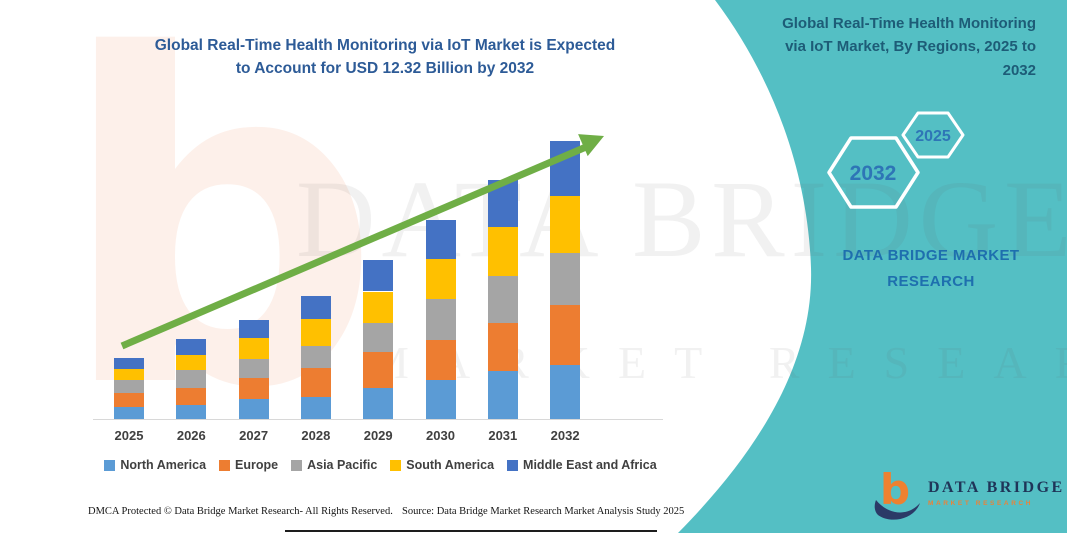 This screenshot has width=1067, height=533. What do you see at coordinates (129, 435) in the screenshot?
I see `x-axis-label-2025: 2025` at bounding box center [129, 435].